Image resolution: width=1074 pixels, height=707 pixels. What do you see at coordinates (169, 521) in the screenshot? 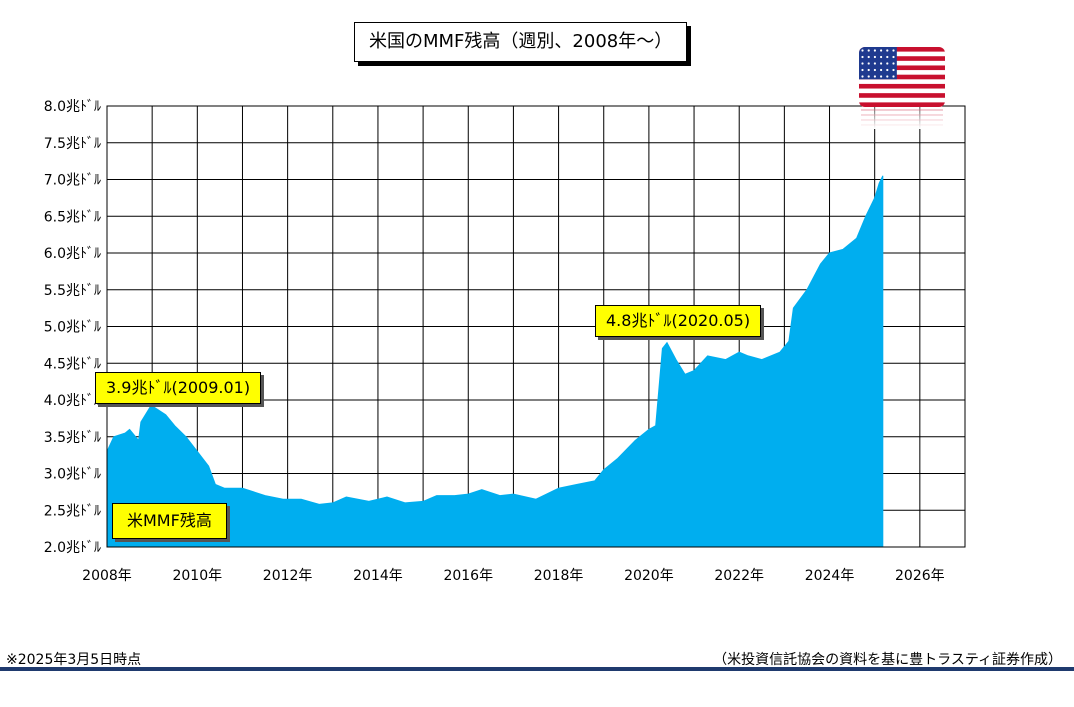
I see `legend-mmf-balance: 米MMF残高` at bounding box center [169, 521].